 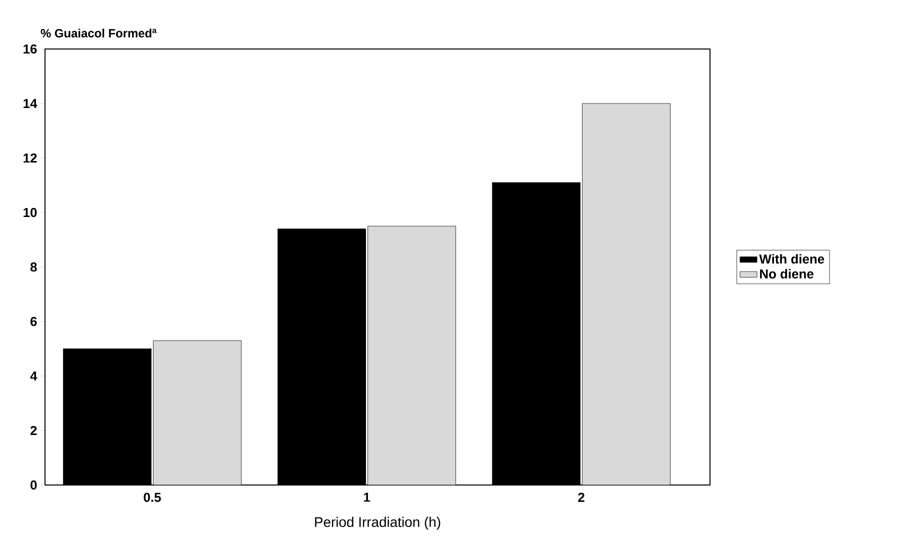 What do you see at coordinates (367, 497) in the screenshot?
I see `x-tick-label: 1` at bounding box center [367, 497].